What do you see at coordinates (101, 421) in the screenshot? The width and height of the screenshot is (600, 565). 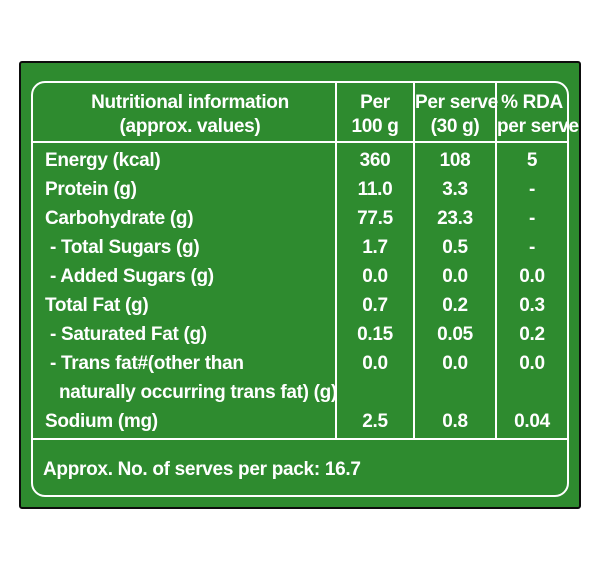 I see `row-label: Sodium (mg)` at bounding box center [101, 421].